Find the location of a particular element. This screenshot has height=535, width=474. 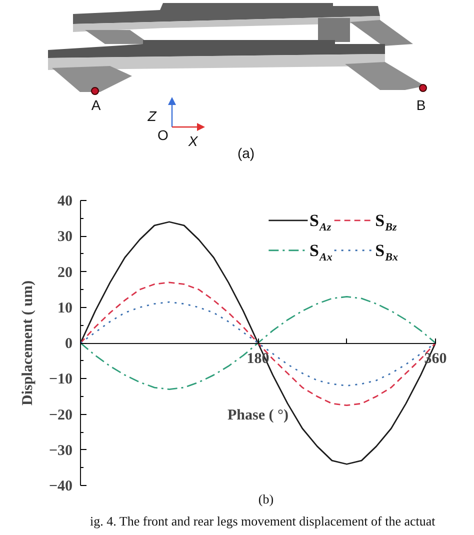

y-axis-title: Displacement ( um) is located at coordinates (28, 343).